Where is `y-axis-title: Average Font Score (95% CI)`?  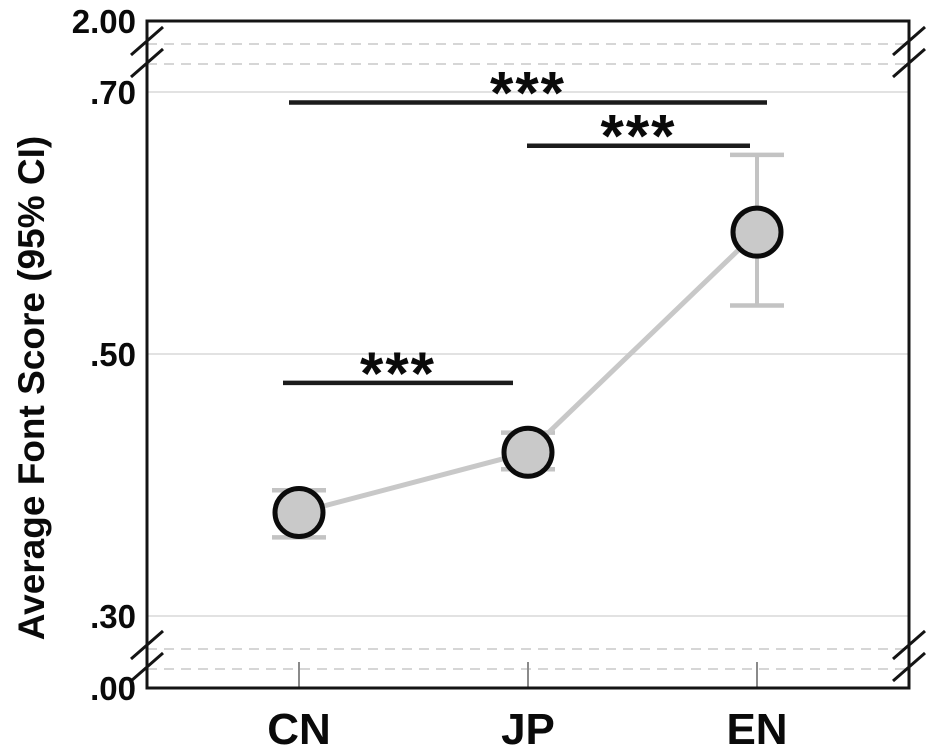
y-axis-title: Average Font Score (95% CI) is located at coordinates (31, 388).